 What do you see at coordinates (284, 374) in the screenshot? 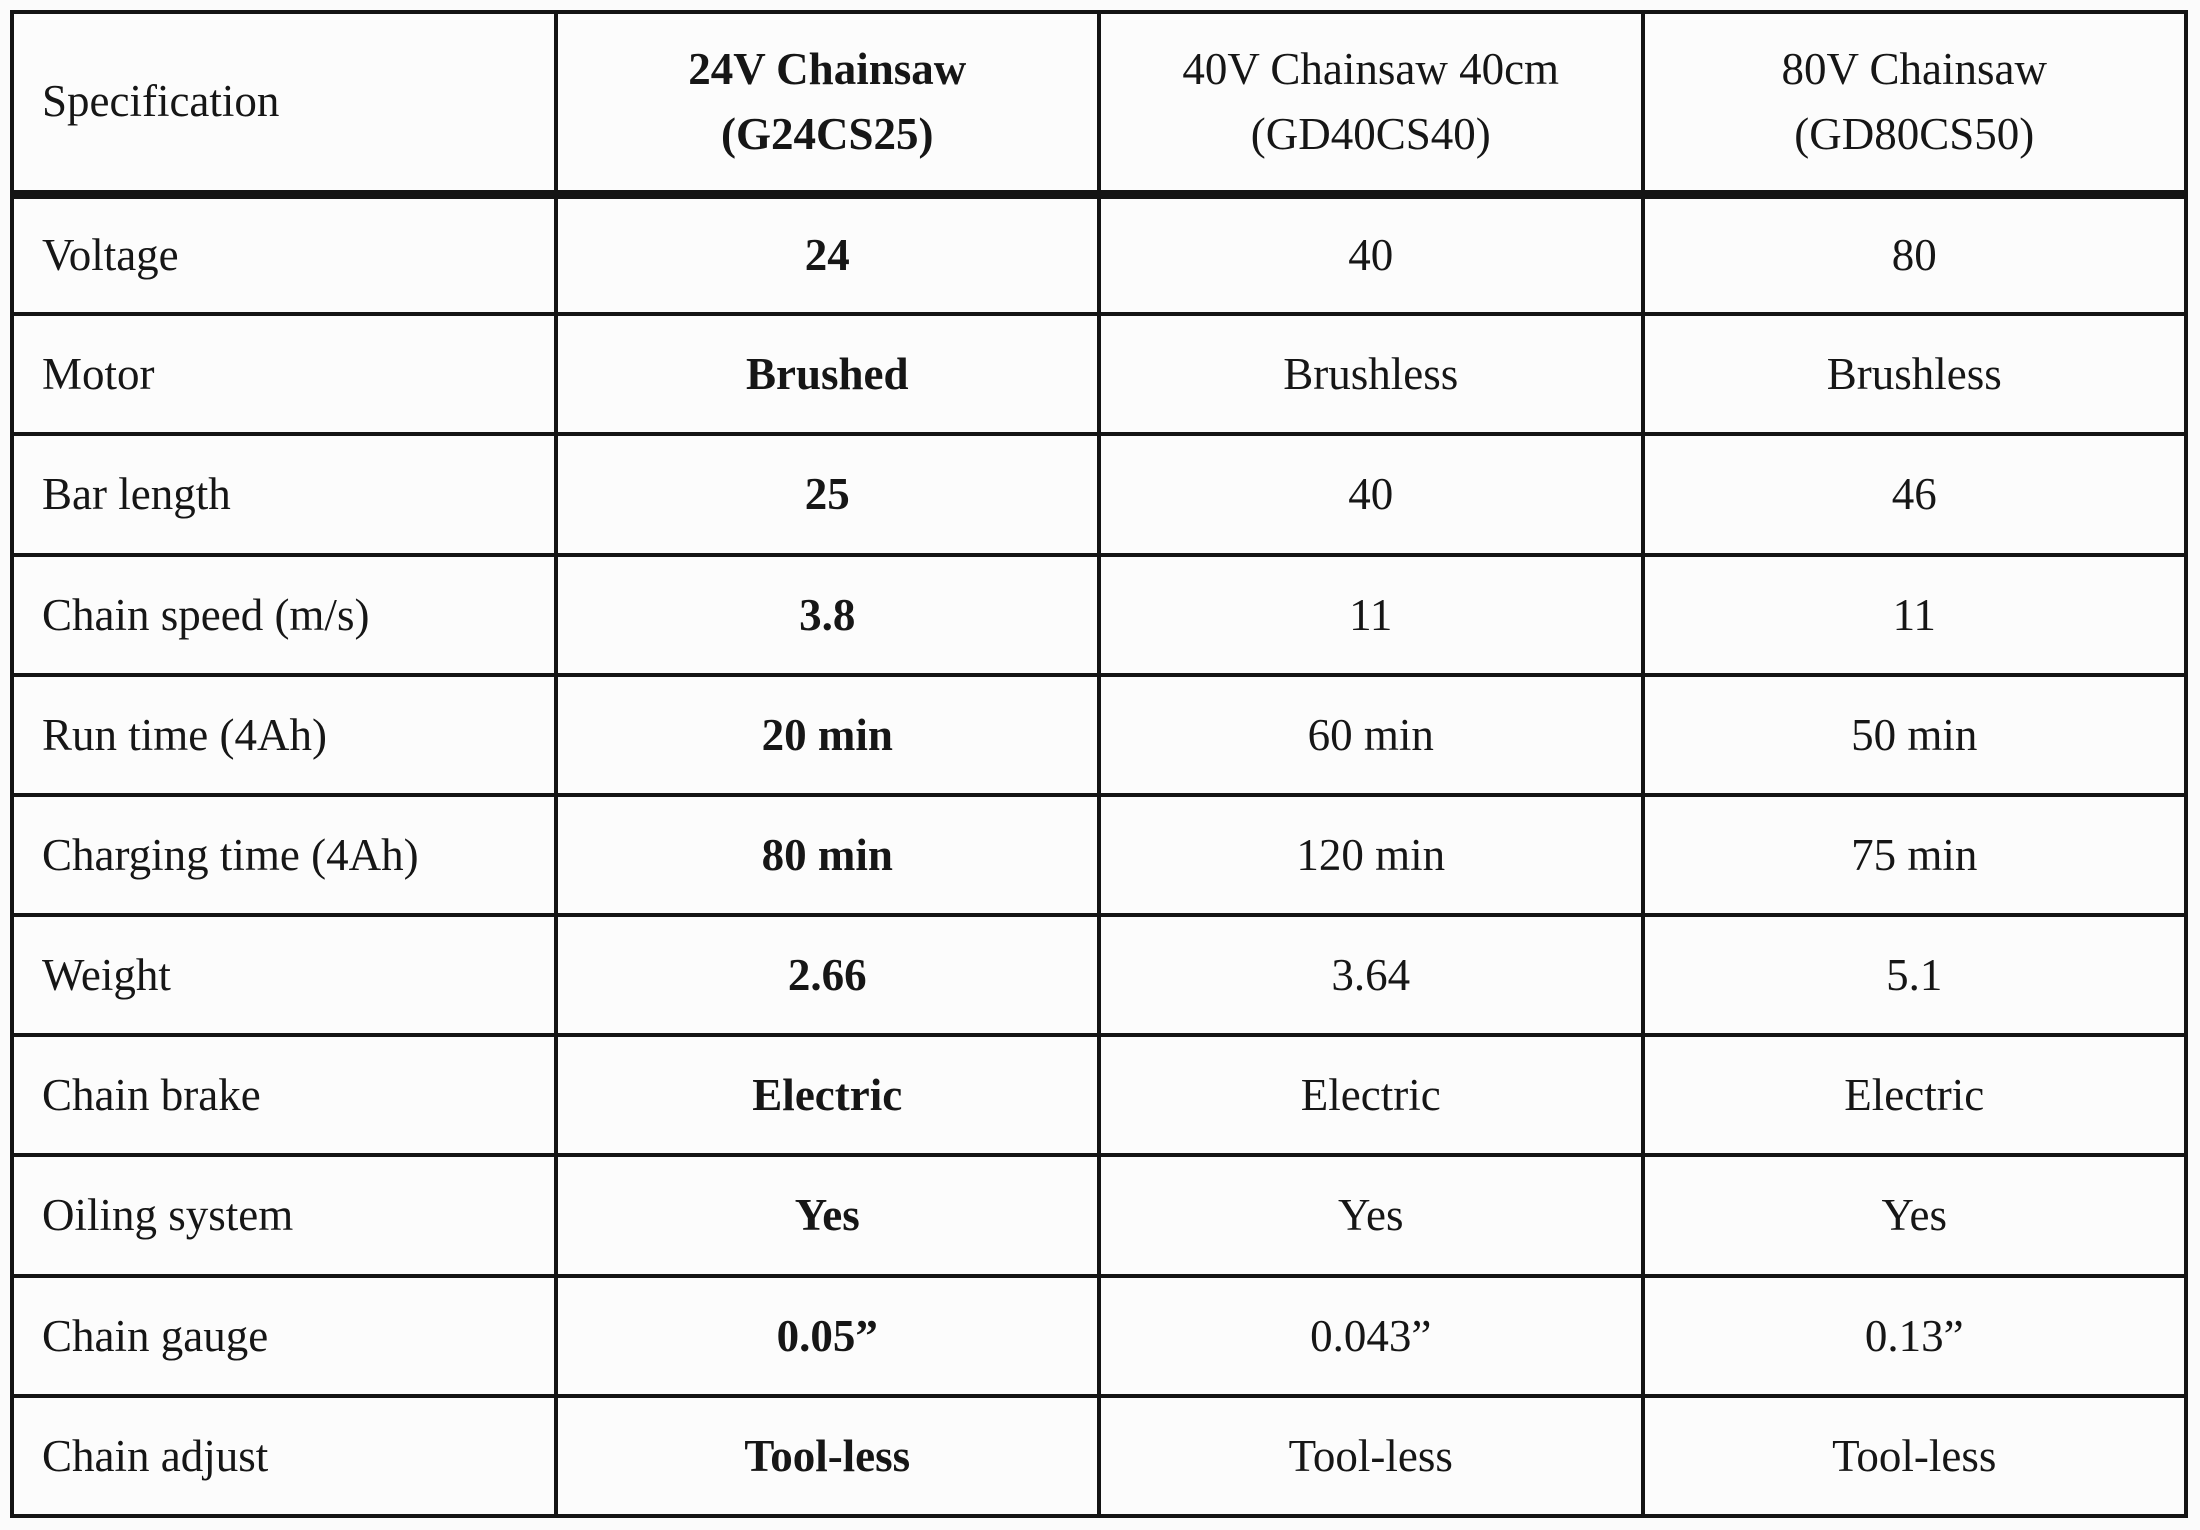
I see `spec-label-cell: Motor` at bounding box center [284, 374].